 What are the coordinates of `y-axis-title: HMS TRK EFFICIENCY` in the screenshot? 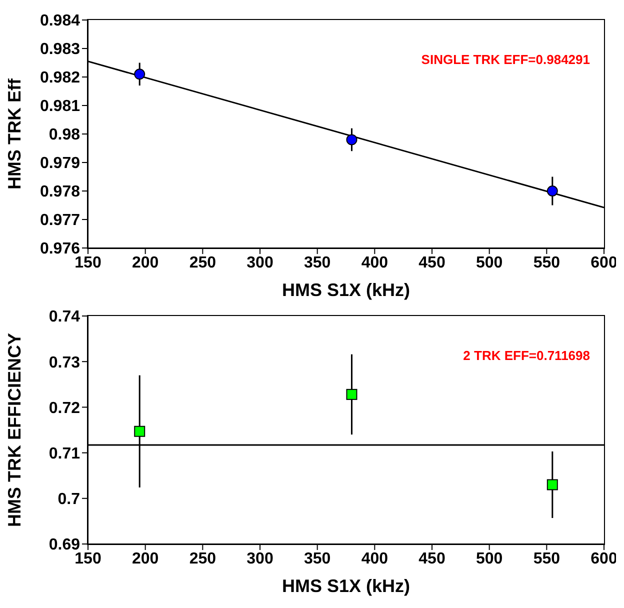 It's located at (14, 430).